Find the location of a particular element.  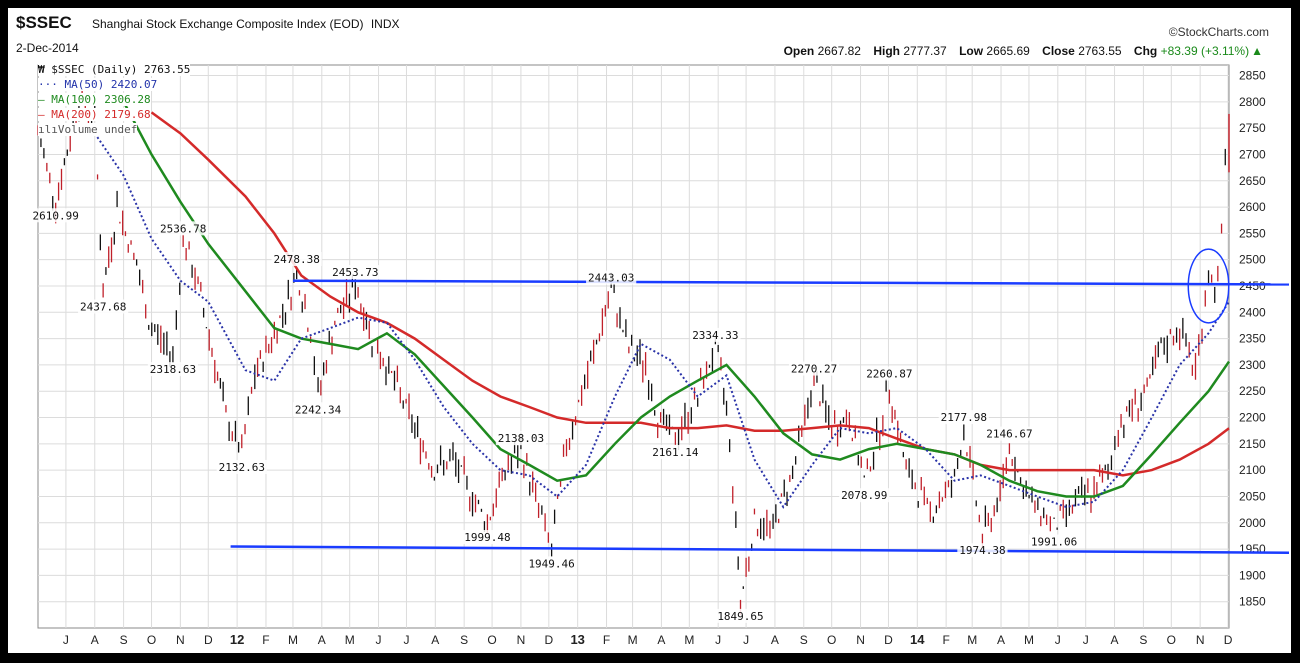

dotted-line-icon: ··· is located at coordinates (51, 84).